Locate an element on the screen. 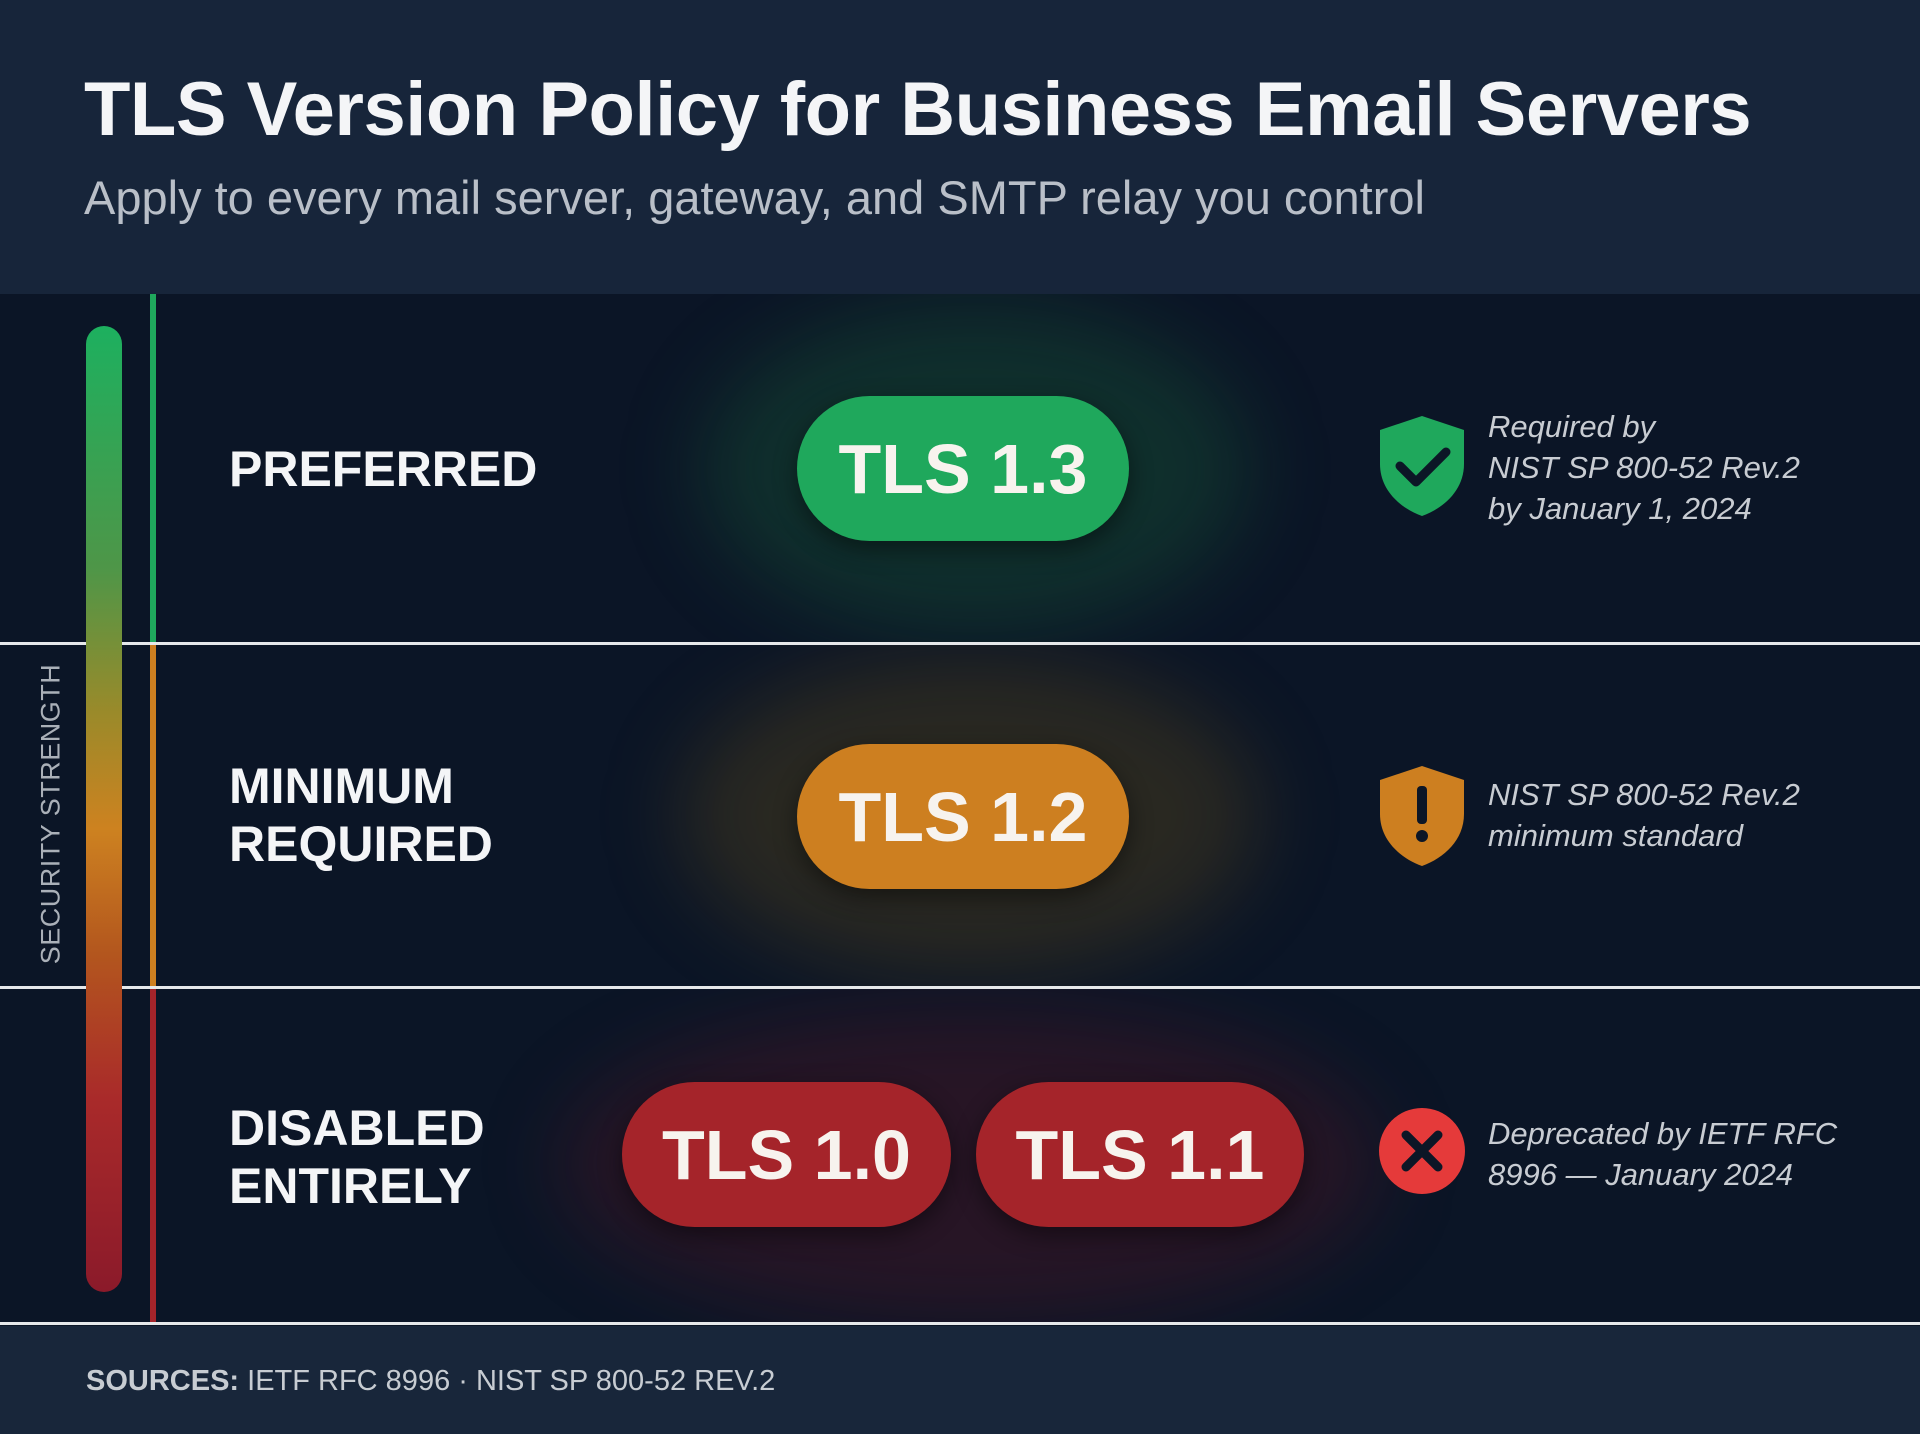 This screenshot has height=1434, width=1920. row-label-line: REQUIRED is located at coordinates (361, 844).